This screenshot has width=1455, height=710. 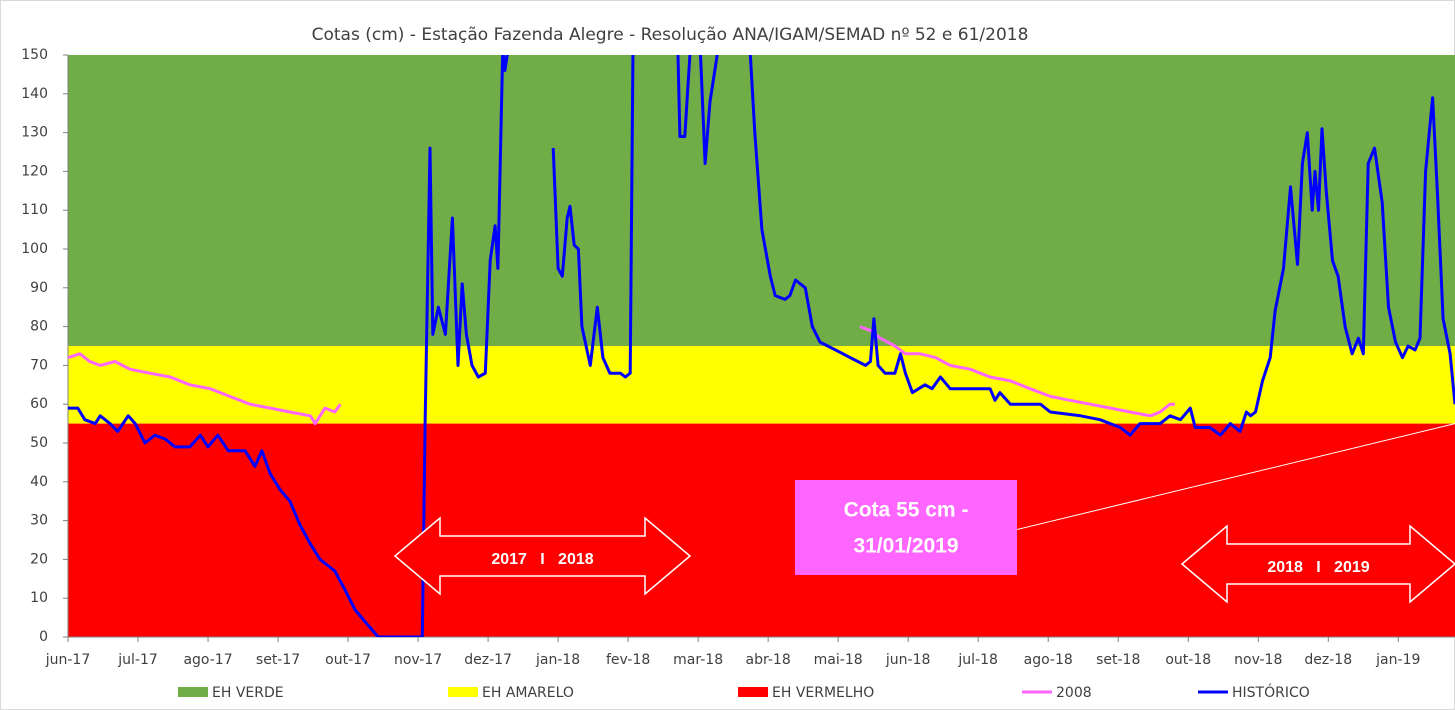 I want to click on callout-box, so click(x=906, y=527).